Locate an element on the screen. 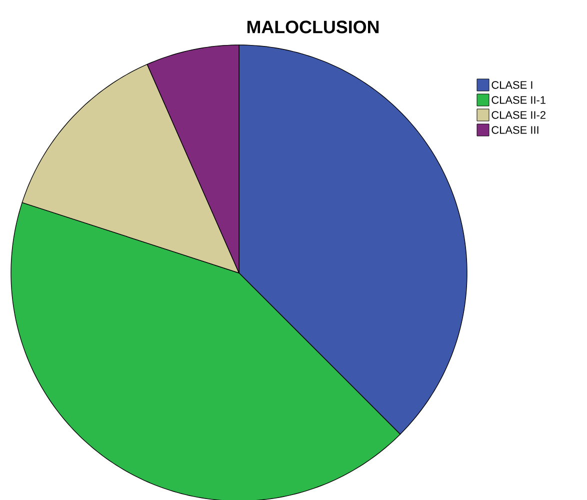  legend-label: CLASE III is located at coordinates (515, 130).